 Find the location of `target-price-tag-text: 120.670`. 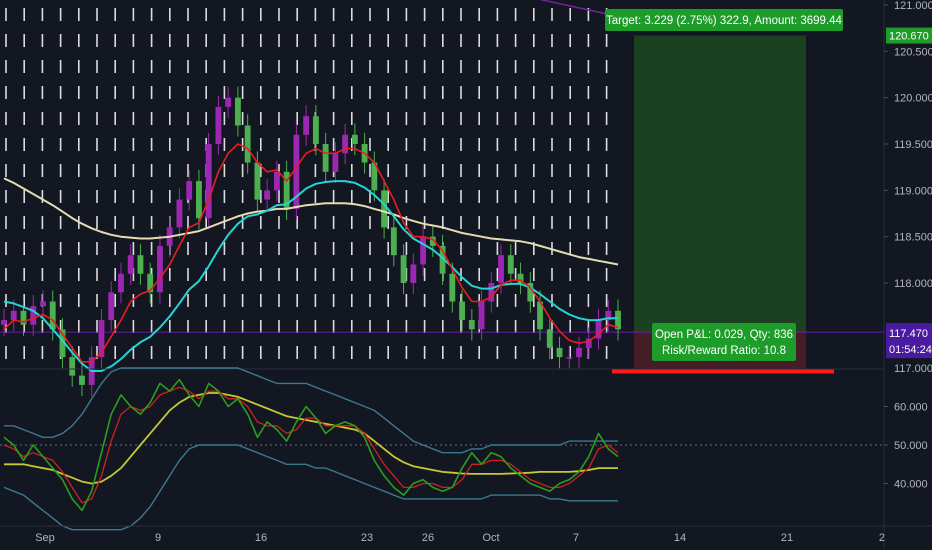

target-price-tag-text: 120.670 is located at coordinates (909, 37).